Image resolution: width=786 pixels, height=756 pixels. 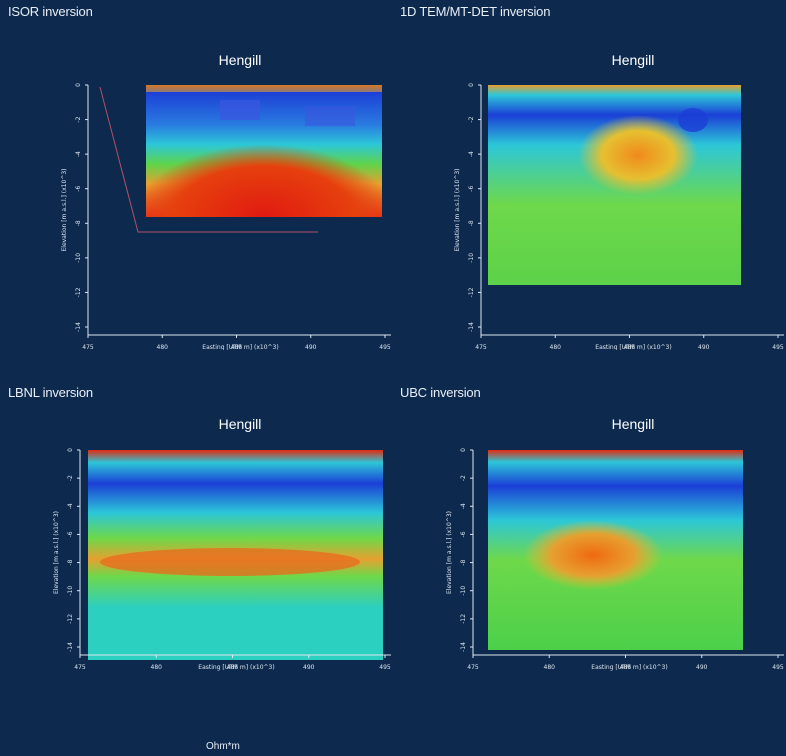 What do you see at coordinates (475, 11) in the screenshot?
I see `caption-1d-tem: 1D TEM/MT-DET inversion` at bounding box center [475, 11].